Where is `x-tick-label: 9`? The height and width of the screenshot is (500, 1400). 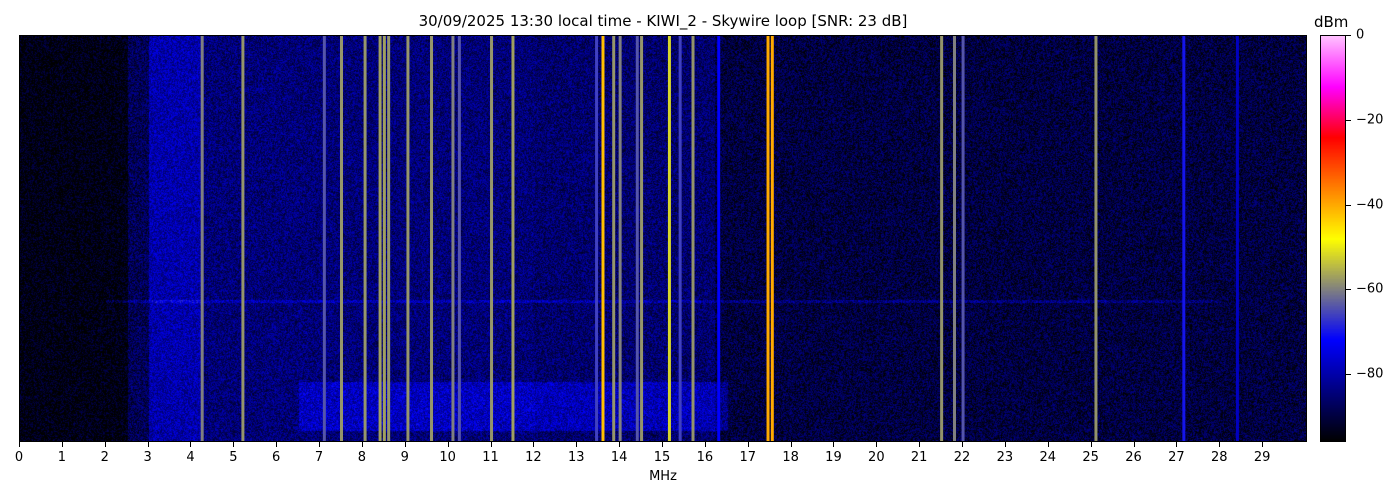
x-tick-label: 9 is located at coordinates (404, 457).